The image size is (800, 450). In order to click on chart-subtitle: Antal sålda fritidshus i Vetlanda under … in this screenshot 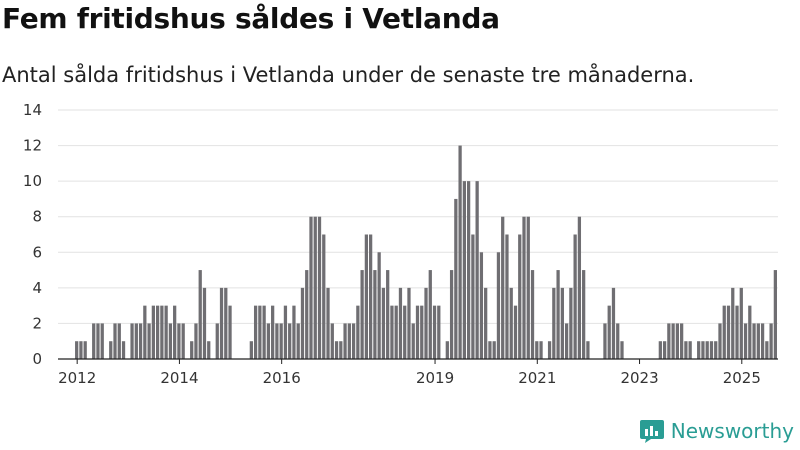, I will do `click(348, 75)`.